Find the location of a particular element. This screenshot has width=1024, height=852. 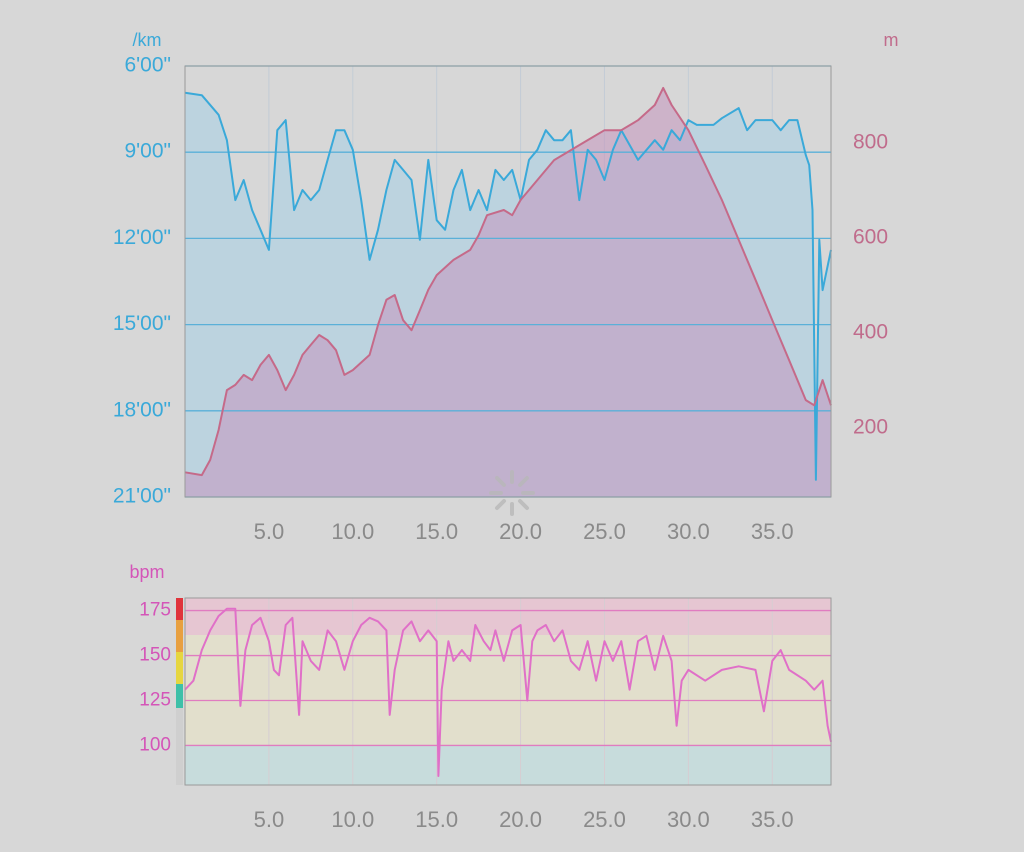

y2-axis-label: m is located at coordinates (891, 40).